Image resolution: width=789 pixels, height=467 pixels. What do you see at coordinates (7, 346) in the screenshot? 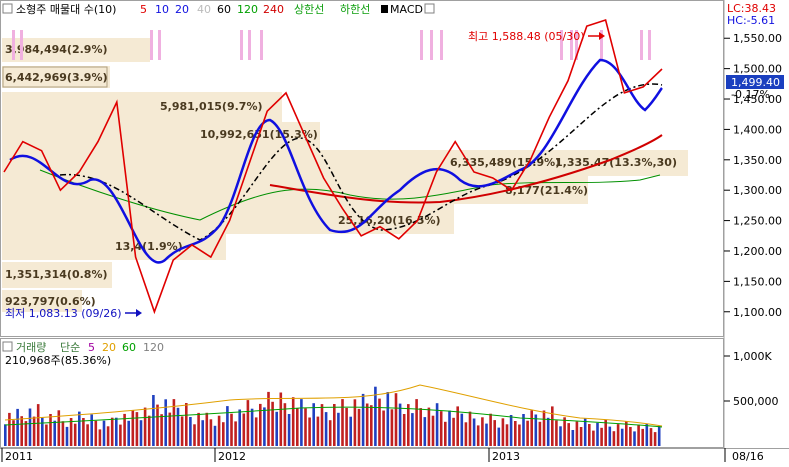
I see `volume-collapse-icon` at bounding box center [7, 346].